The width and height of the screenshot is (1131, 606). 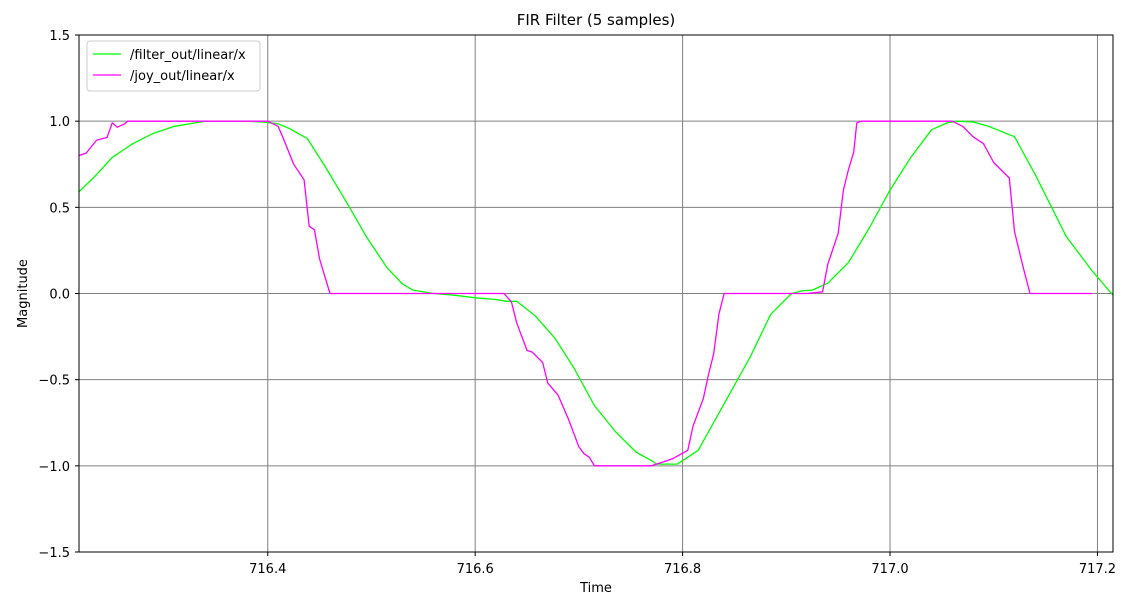 What do you see at coordinates (59, 208) in the screenshot?
I see `y-tick-label: 0.5` at bounding box center [59, 208].